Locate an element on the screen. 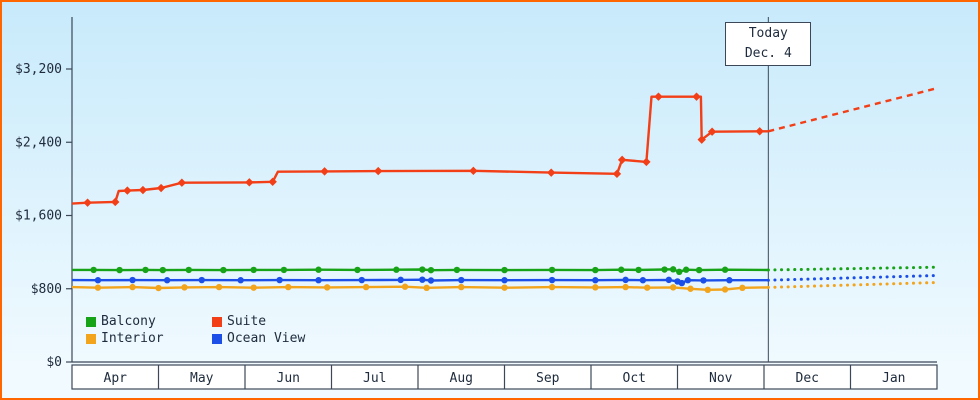 This screenshot has height=400, width=980. series-forecast-suite is located at coordinates (853, 110).